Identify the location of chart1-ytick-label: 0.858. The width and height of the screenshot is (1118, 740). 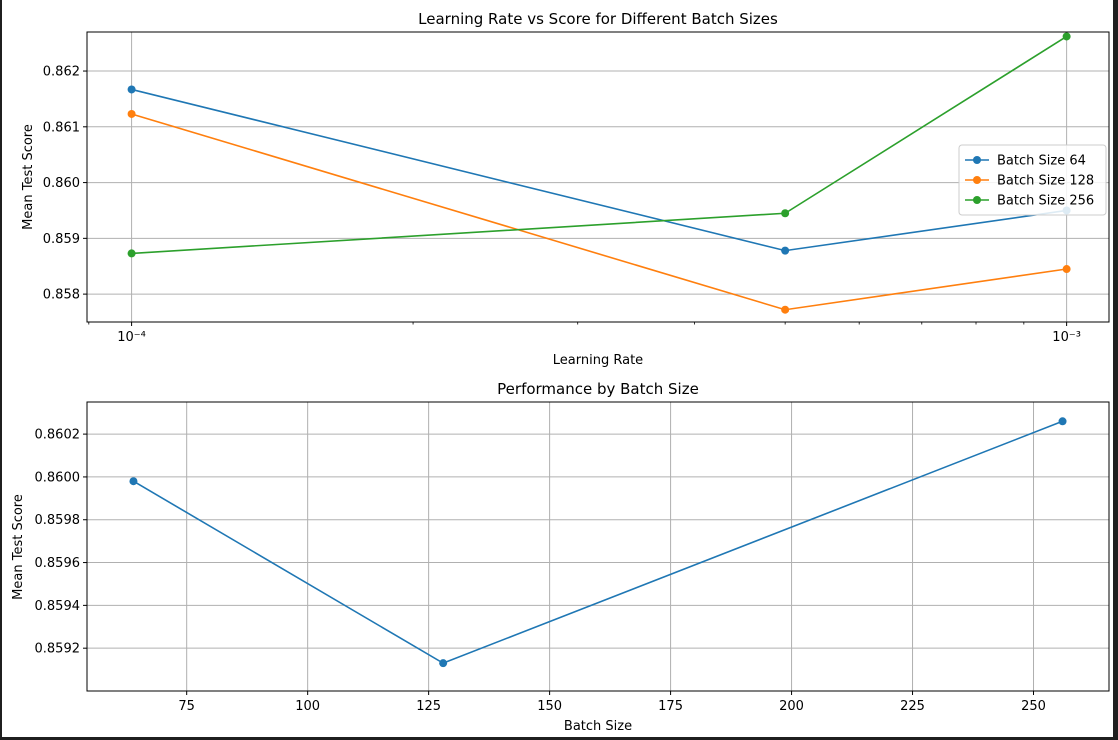
(61, 295).